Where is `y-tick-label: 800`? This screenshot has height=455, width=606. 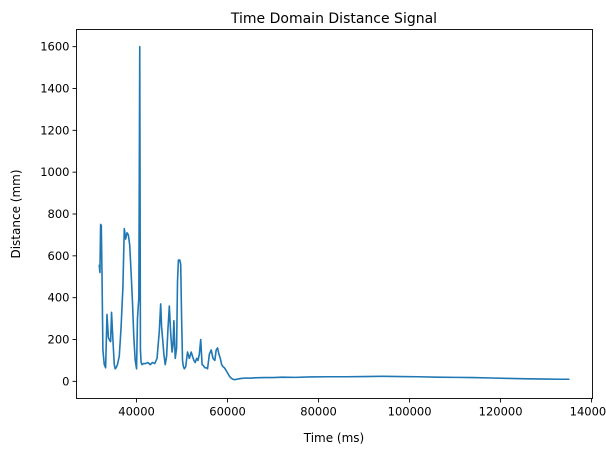
y-tick-label: 800 is located at coordinates (59, 214).